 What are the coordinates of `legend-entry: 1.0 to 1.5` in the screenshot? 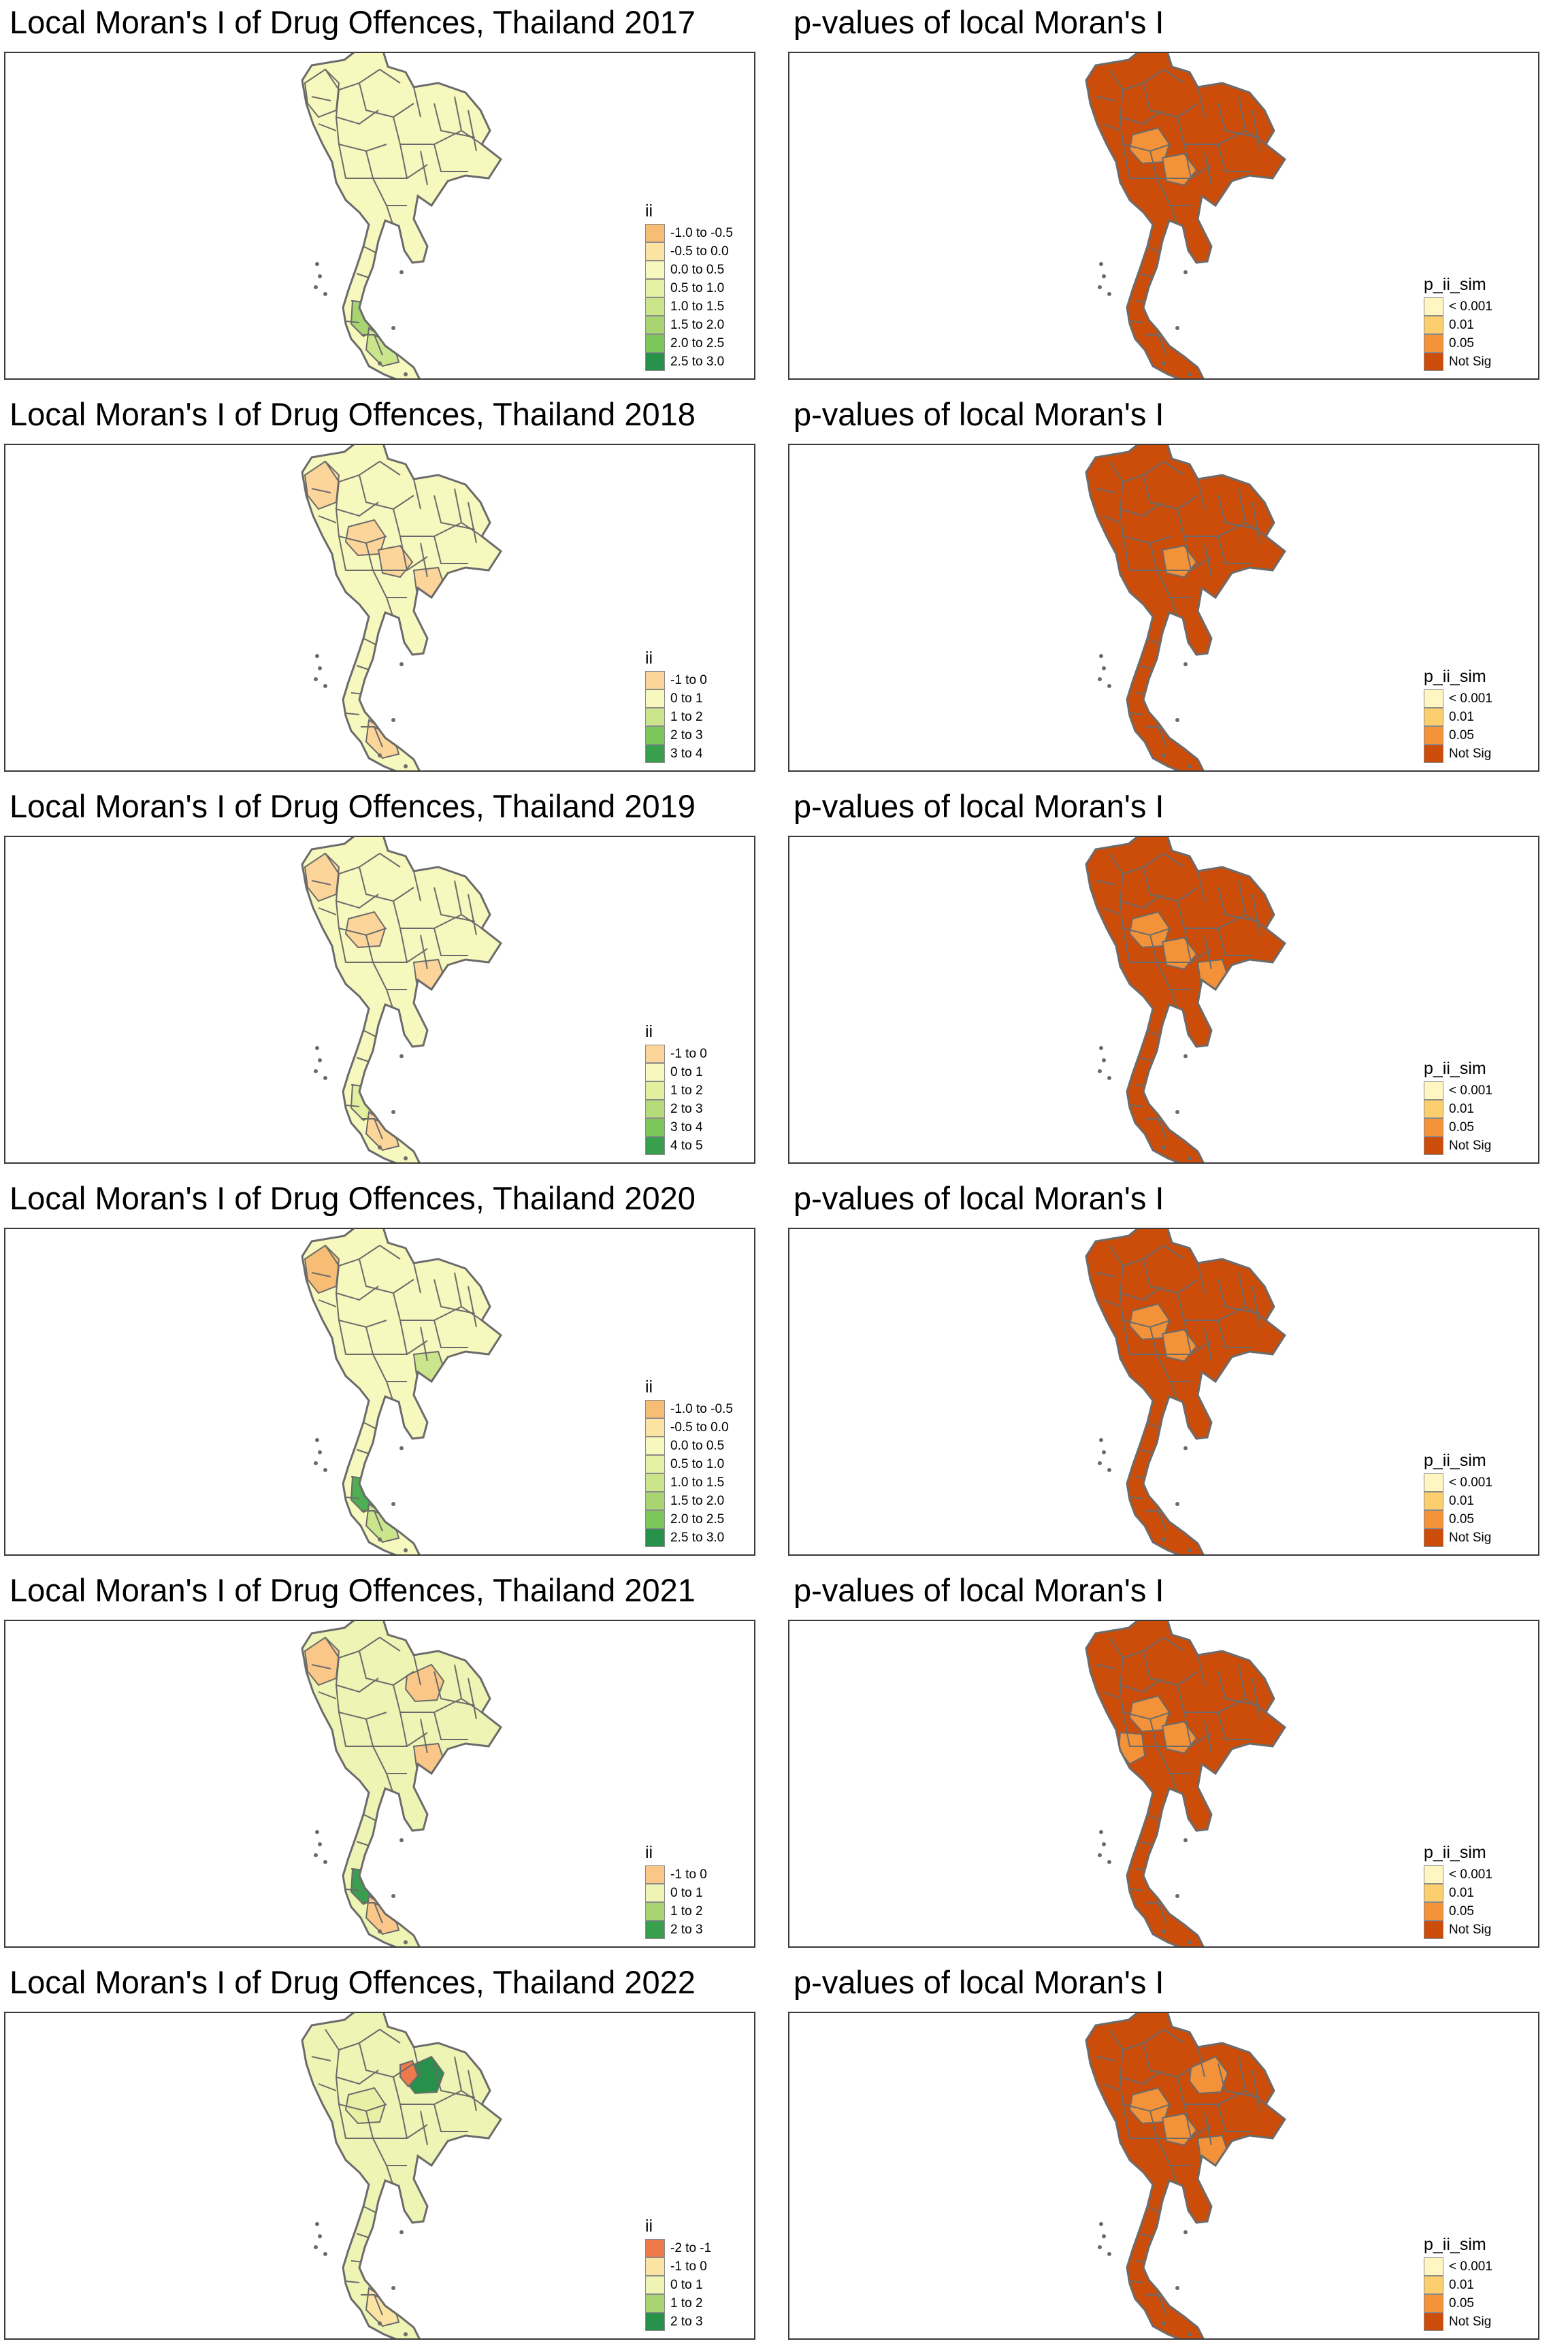 It's located at (689, 307).